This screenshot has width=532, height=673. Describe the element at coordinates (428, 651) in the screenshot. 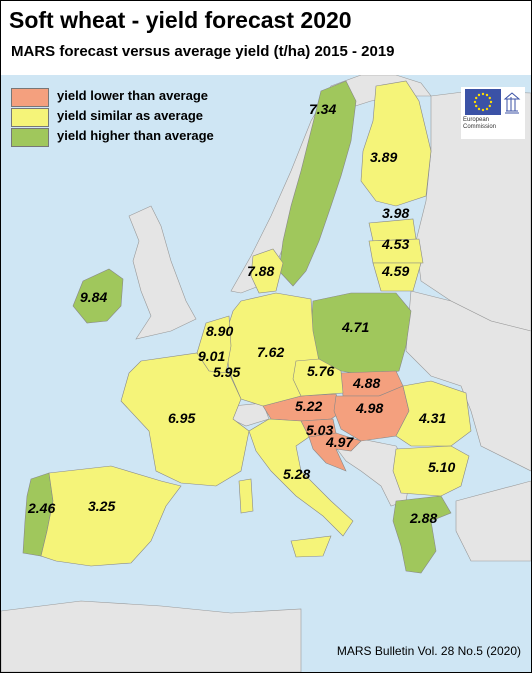

I see `source-caption: MARS Bulletin Vol. 28 No.5 (2020)` at that location.